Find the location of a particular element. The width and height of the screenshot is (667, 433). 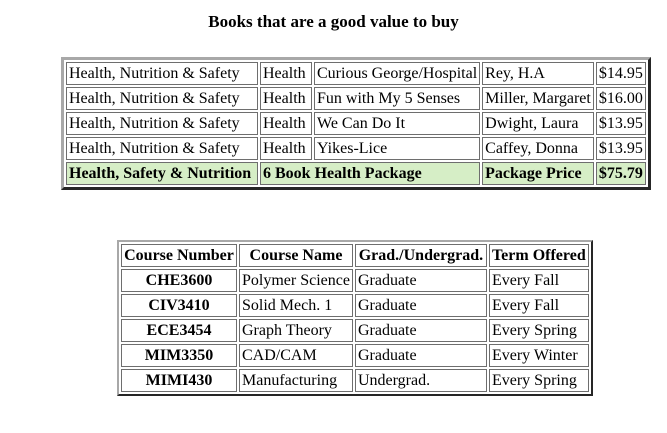

header-level: Grad./Undergrad. is located at coordinates (420, 255).